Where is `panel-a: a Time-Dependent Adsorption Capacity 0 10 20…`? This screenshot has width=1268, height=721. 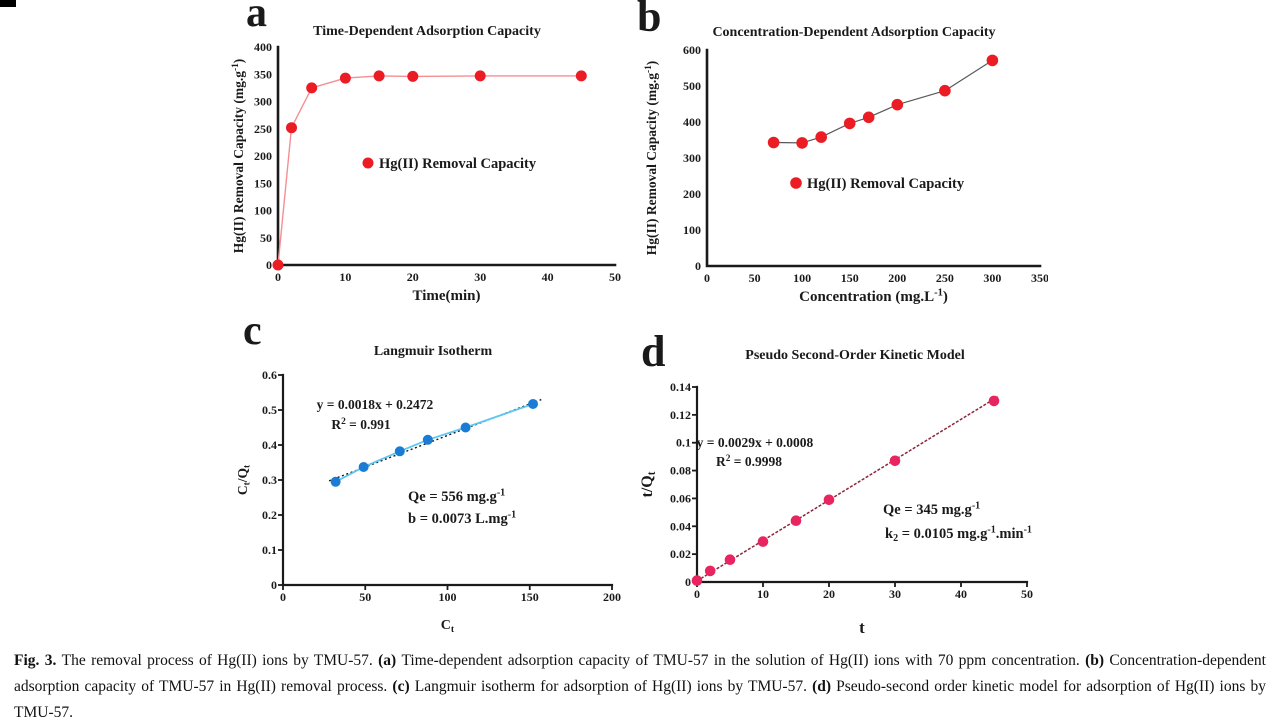 panel-a: a Time-Dependent Adsorption Capacity 0 10 20… is located at coordinates (430, 156).